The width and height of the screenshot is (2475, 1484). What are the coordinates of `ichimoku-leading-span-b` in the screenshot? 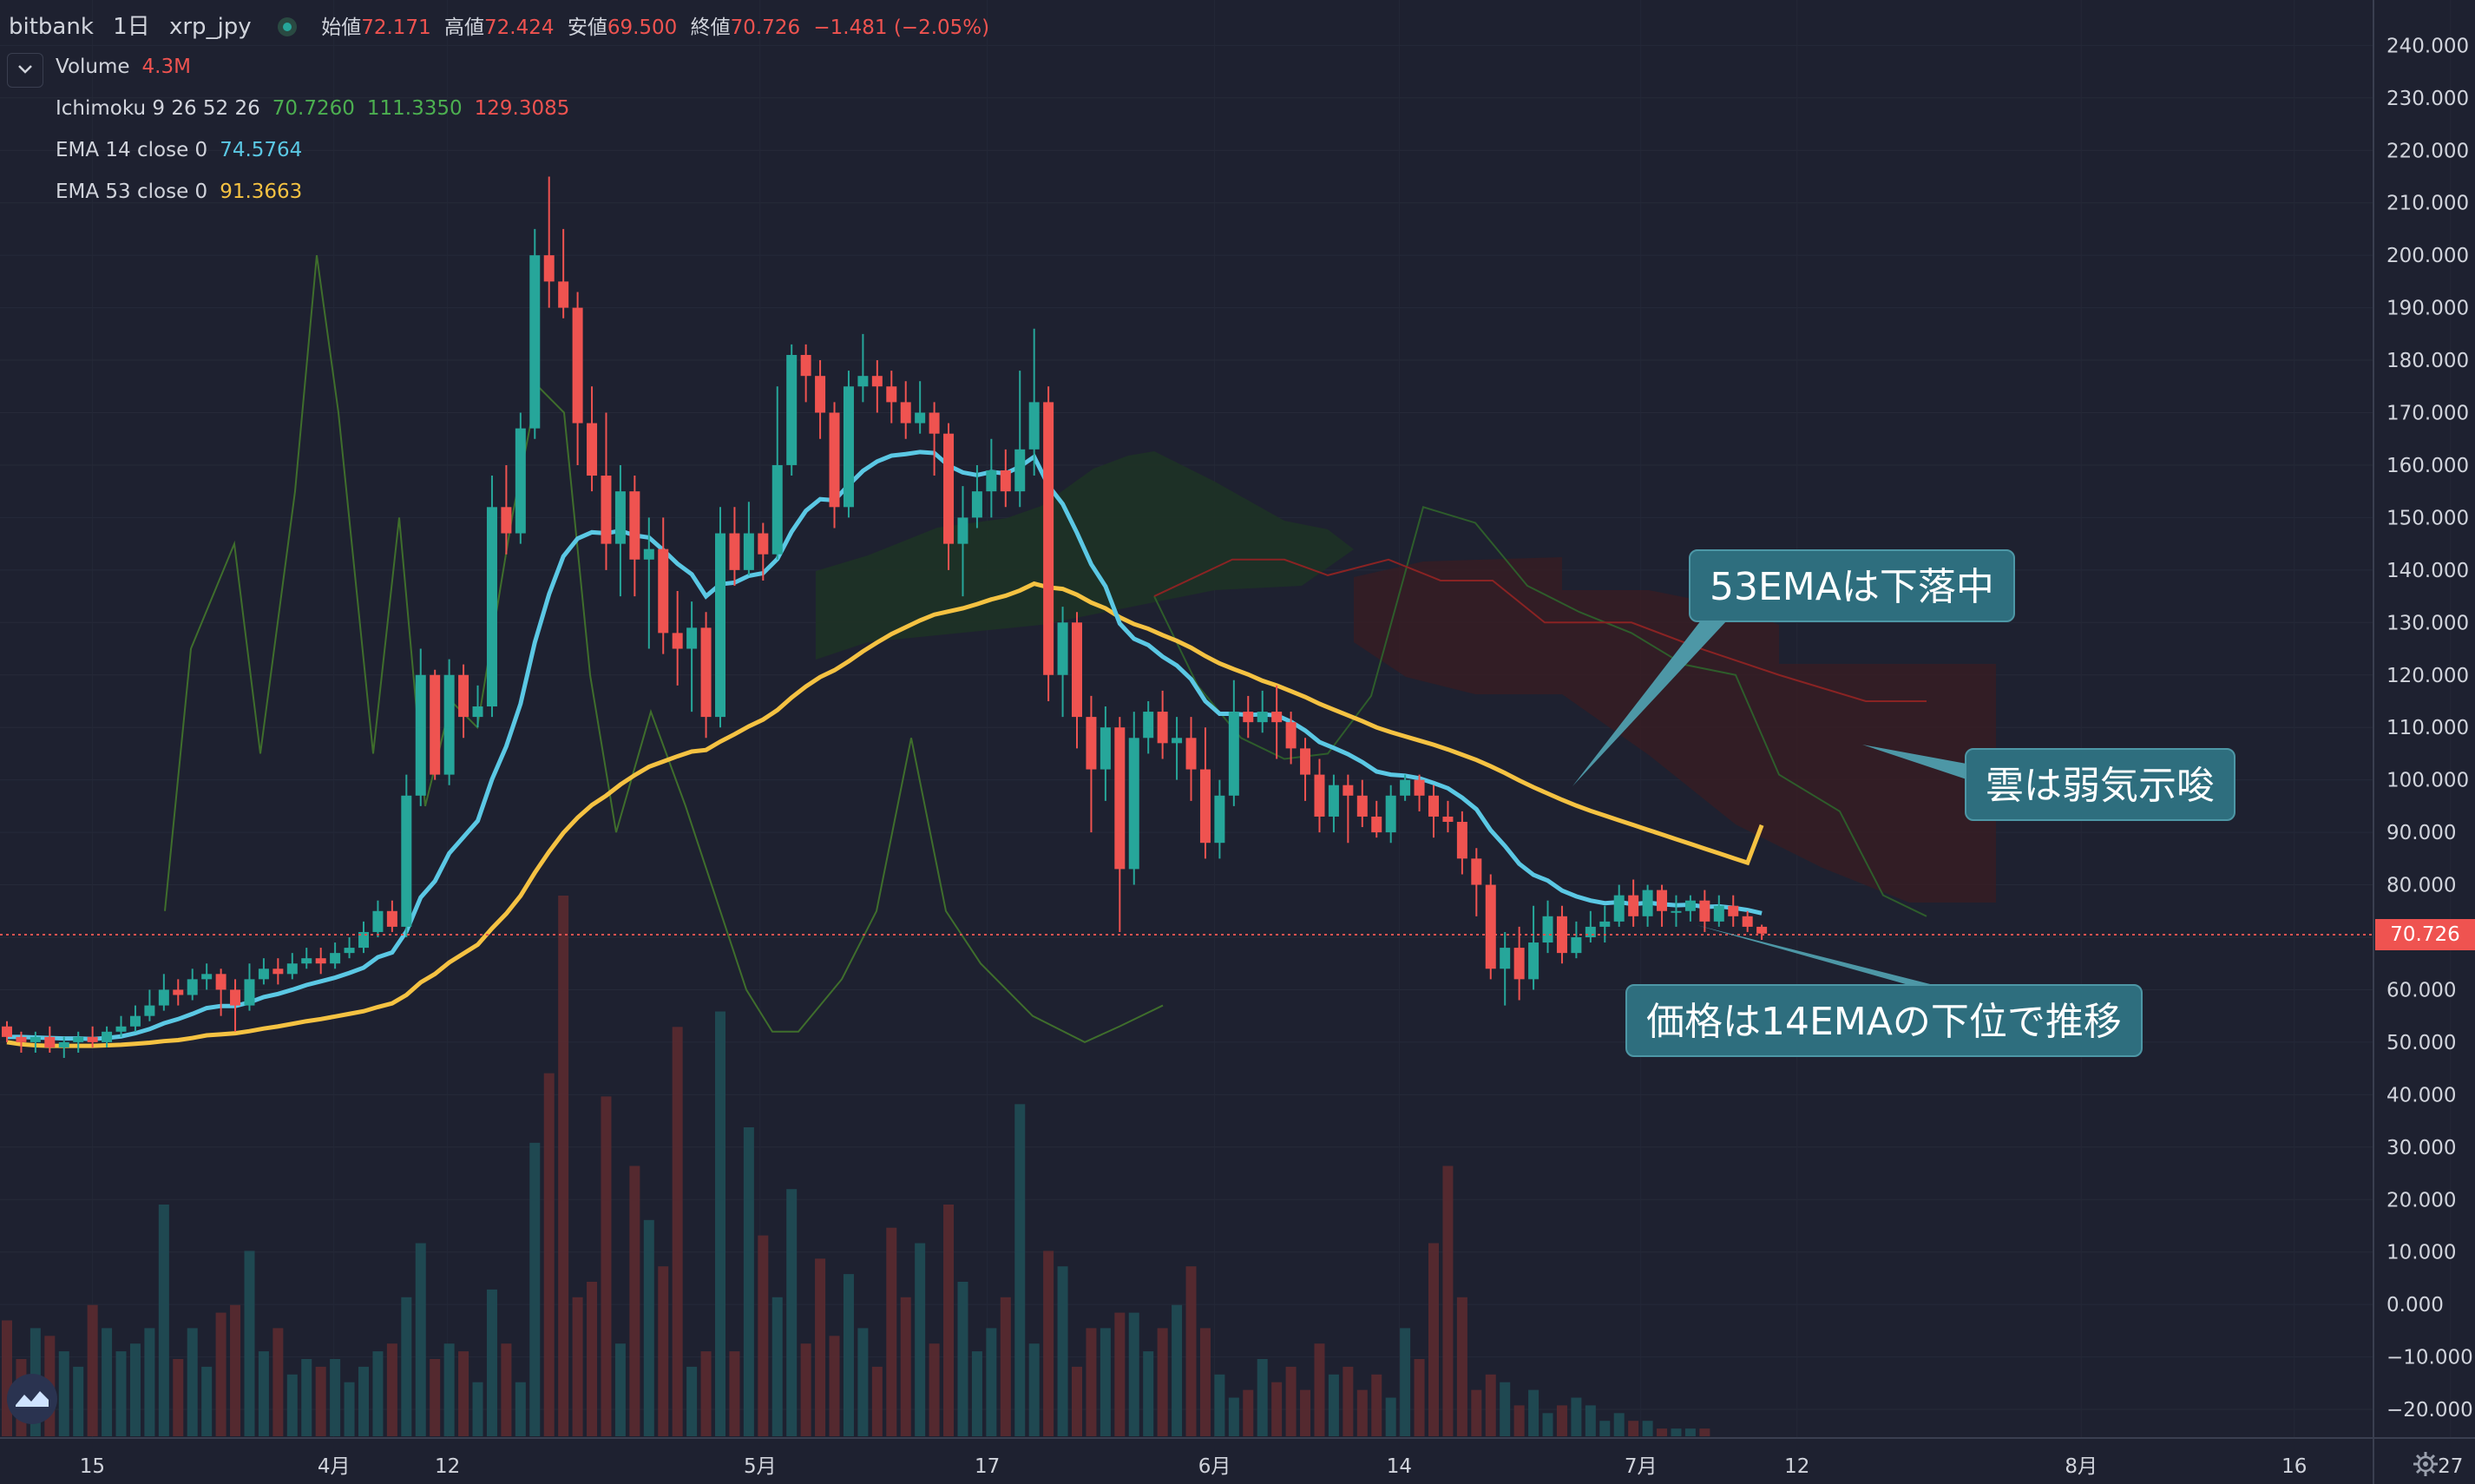 It's located at (1540, 630).